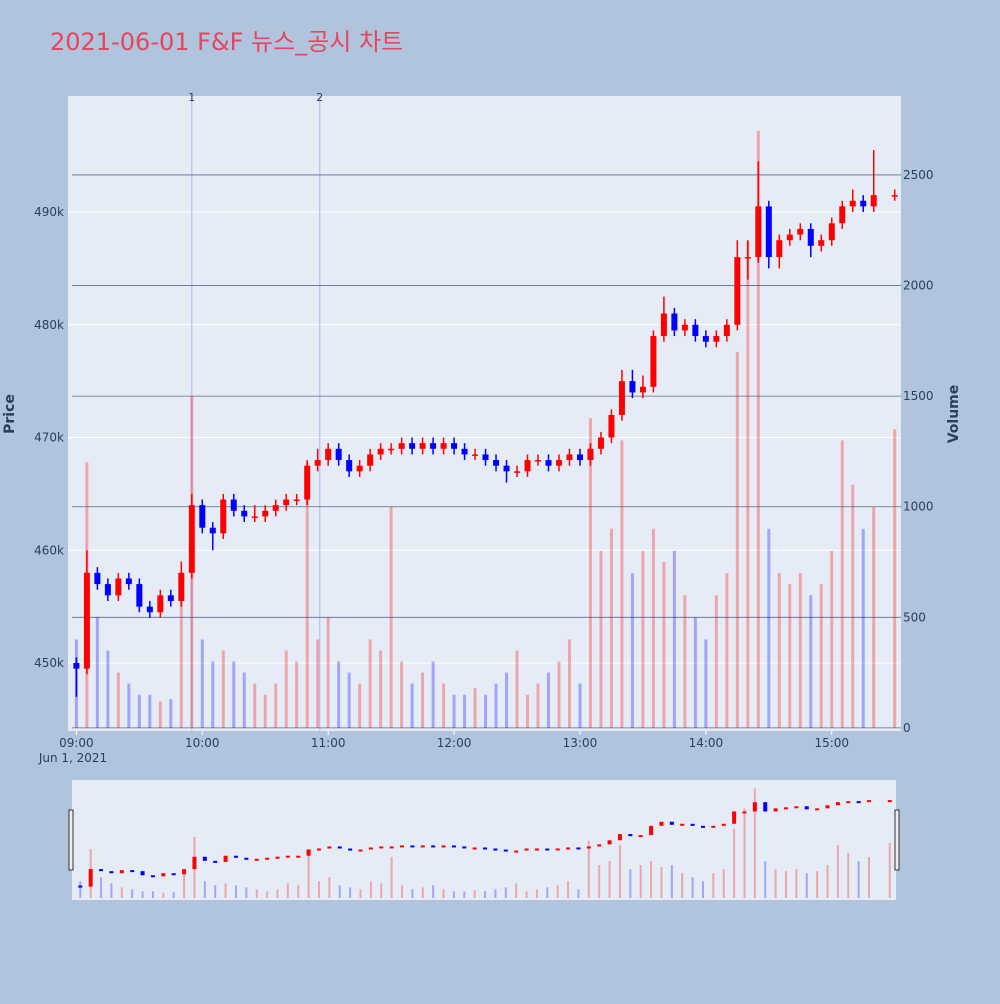  I want to click on range-slider, so click(484, 840).